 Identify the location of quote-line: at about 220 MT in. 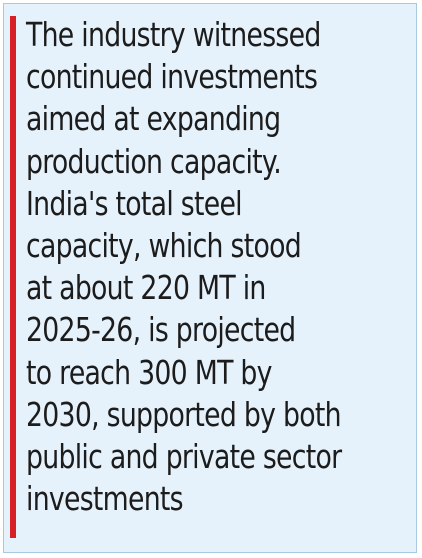
(146, 288).